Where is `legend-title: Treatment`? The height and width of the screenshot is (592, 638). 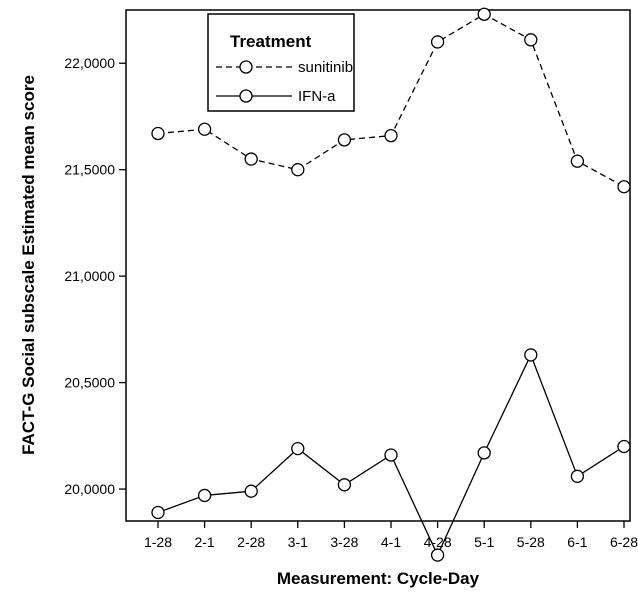
legend-title: Treatment is located at coordinates (271, 41).